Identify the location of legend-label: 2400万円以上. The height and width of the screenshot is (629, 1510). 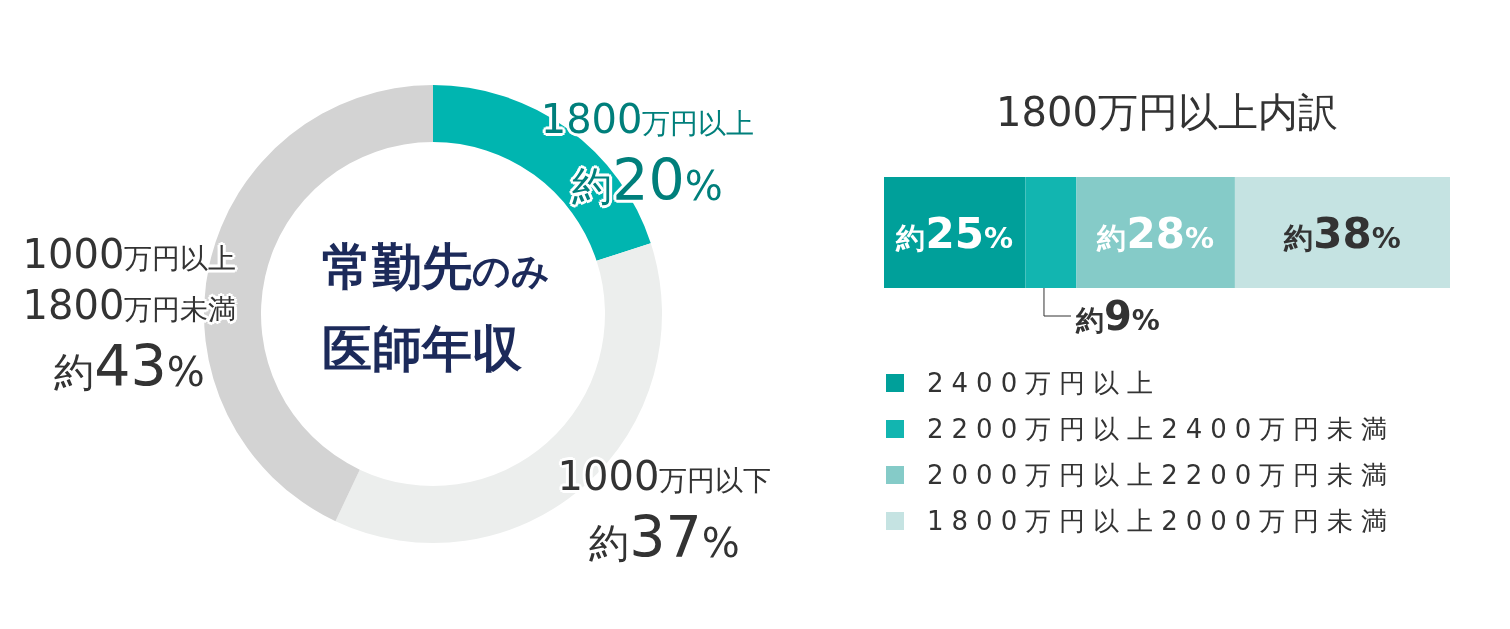
(1044, 383).